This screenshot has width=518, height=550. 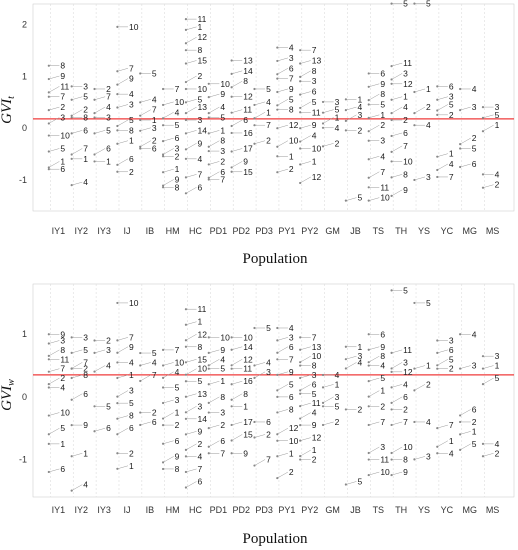 I want to click on x-tick-label: IY2, so click(x=82, y=231).